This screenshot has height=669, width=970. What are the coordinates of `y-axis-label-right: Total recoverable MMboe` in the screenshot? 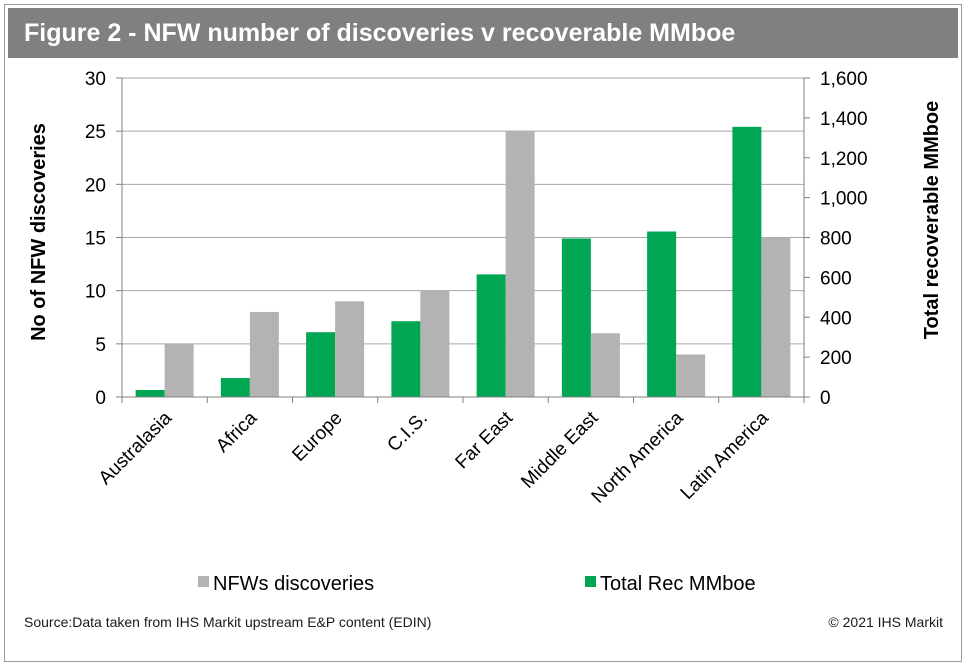 It's located at (932, 220).